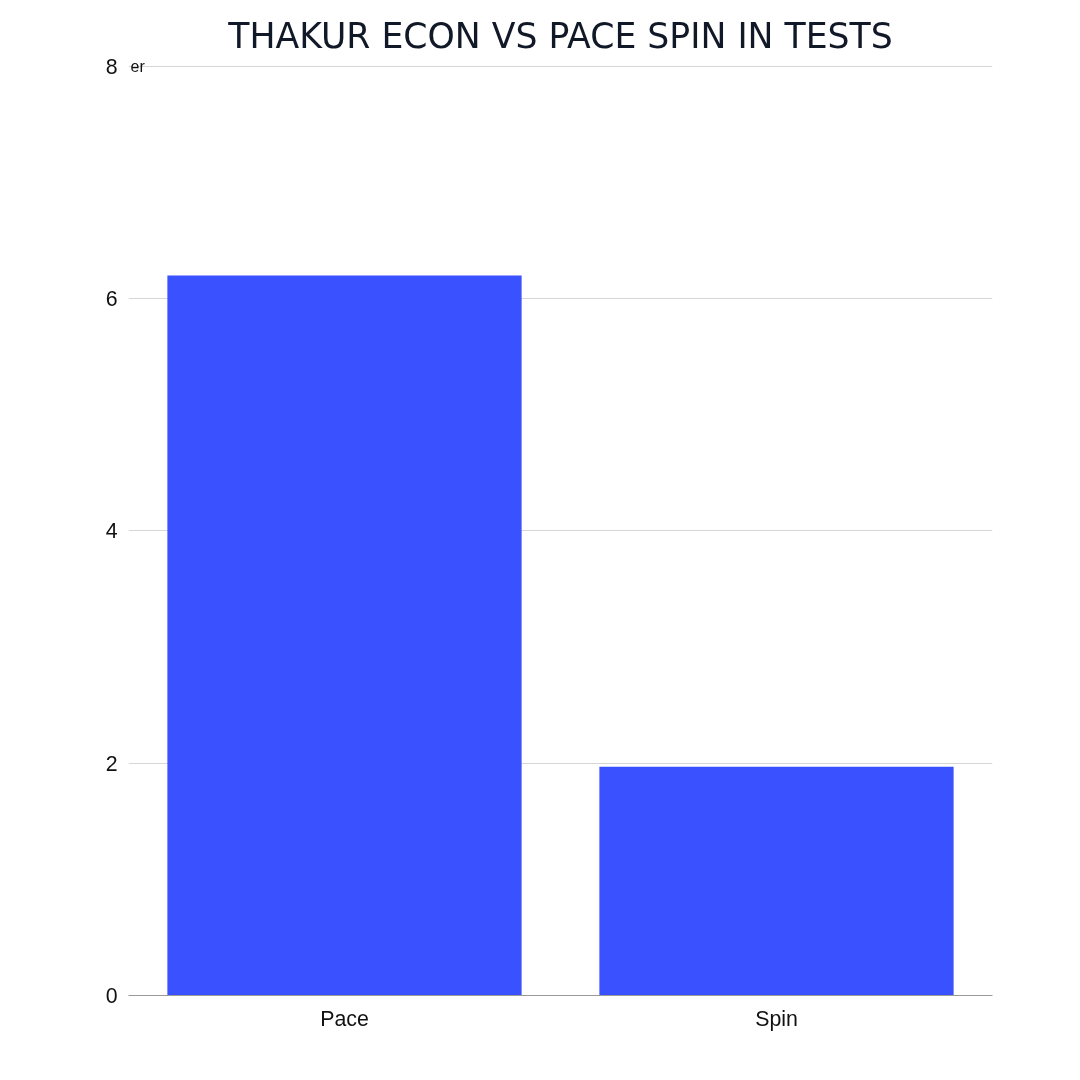 The image size is (1080, 1080). Describe the element at coordinates (111, 763) in the screenshot. I see `y-tick-label: 2` at that location.